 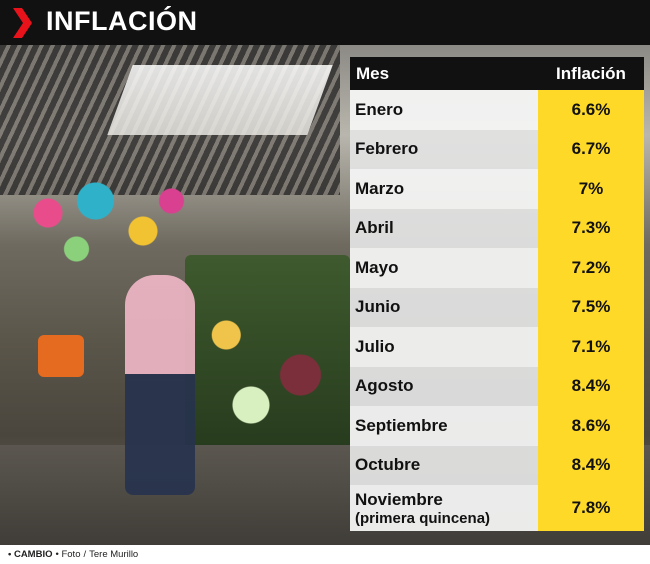 I want to click on table-row: Abril 7.3%, so click(x=497, y=228).